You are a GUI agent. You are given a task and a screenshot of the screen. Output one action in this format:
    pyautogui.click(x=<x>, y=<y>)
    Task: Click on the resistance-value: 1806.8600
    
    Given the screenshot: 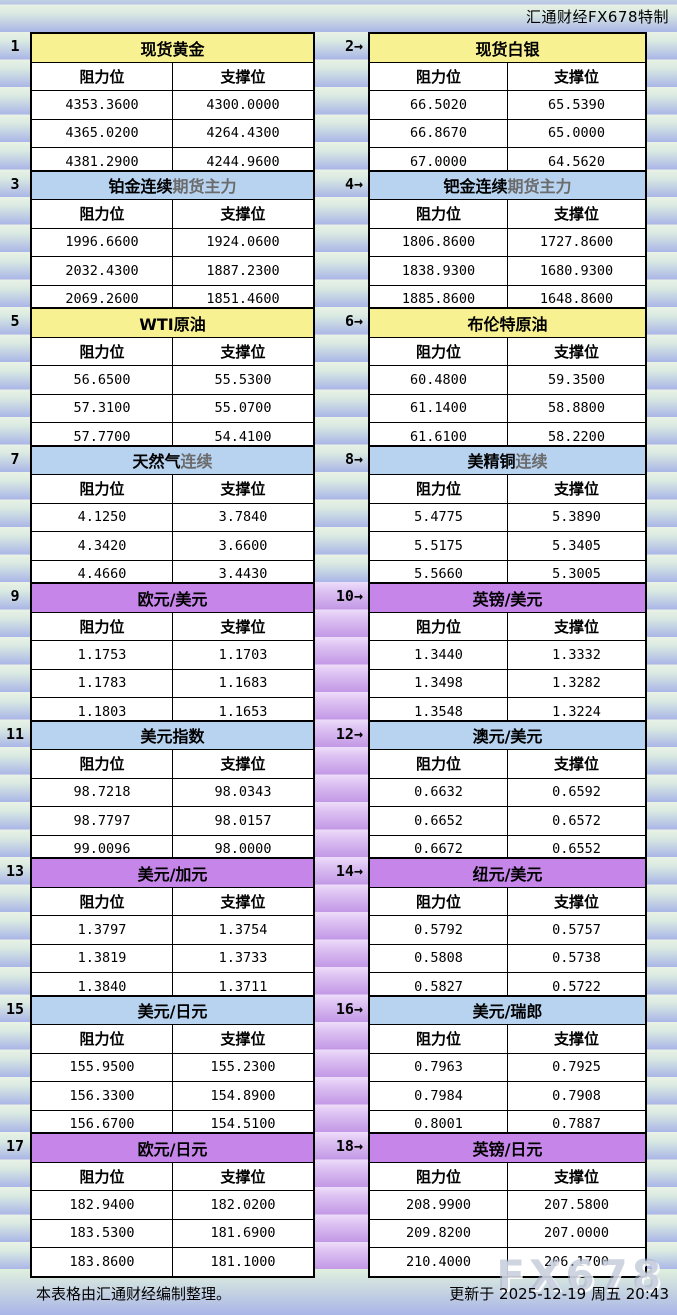 What is the action you would take?
    pyautogui.click(x=438, y=242)
    